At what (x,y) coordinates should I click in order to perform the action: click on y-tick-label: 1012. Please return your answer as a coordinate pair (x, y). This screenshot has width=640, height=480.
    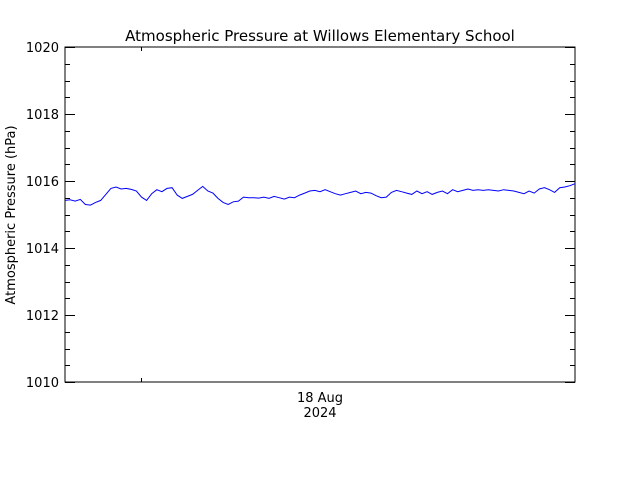
    Looking at the image, I should click on (42, 316).